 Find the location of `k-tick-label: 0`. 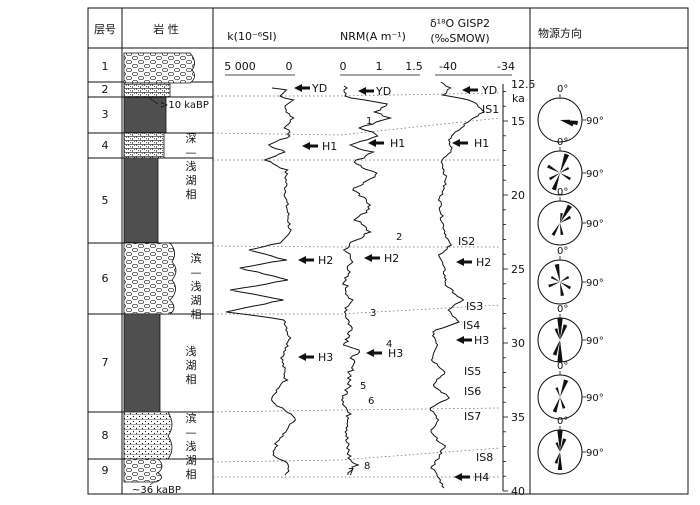

k-tick-label: 0 is located at coordinates (289, 66).